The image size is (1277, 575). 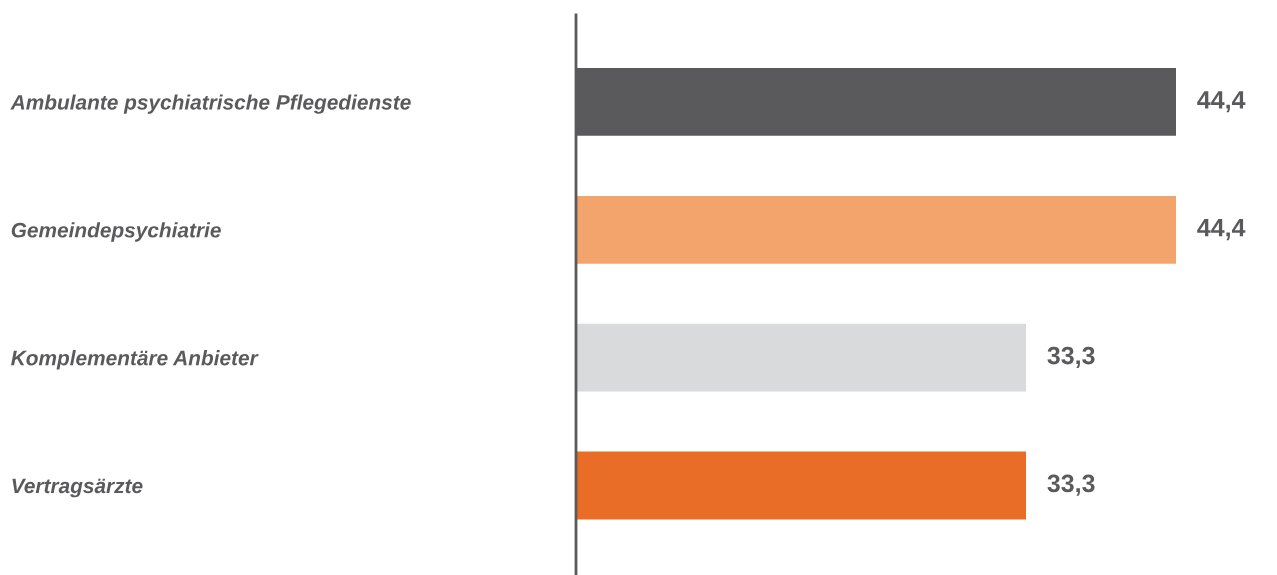 I want to click on y-tick-label: Vertragsärzte, so click(x=77, y=488).